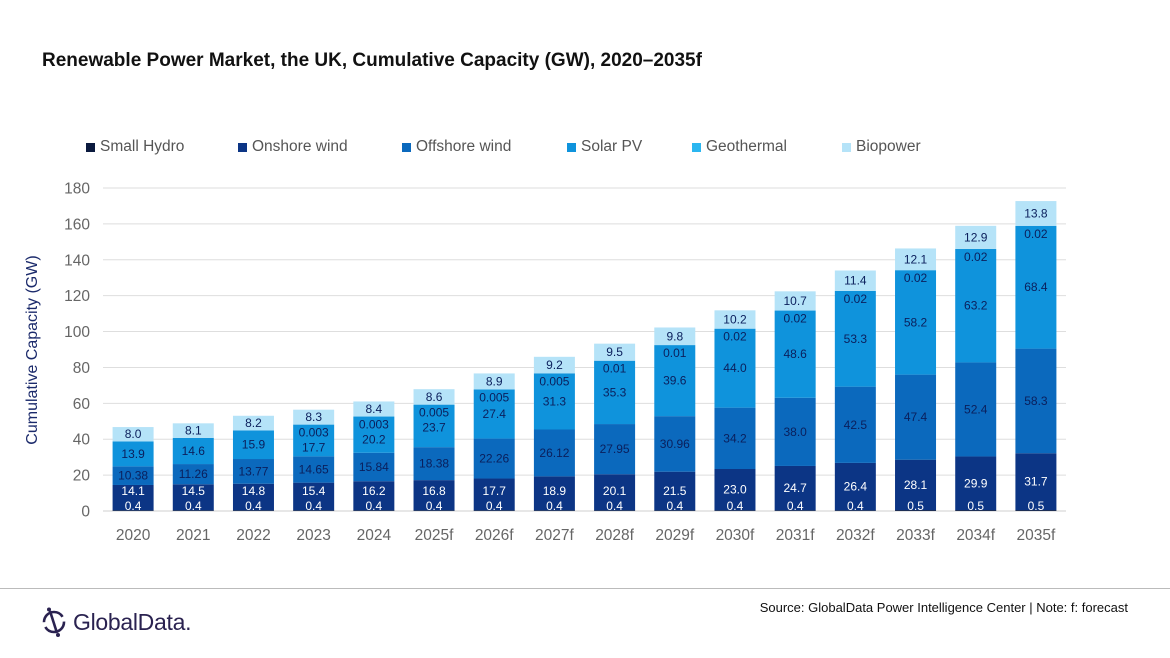 The height and width of the screenshot is (658, 1170). Describe the element at coordinates (735, 490) in the screenshot. I see `data-label-onshore-wind: 23.0` at that location.